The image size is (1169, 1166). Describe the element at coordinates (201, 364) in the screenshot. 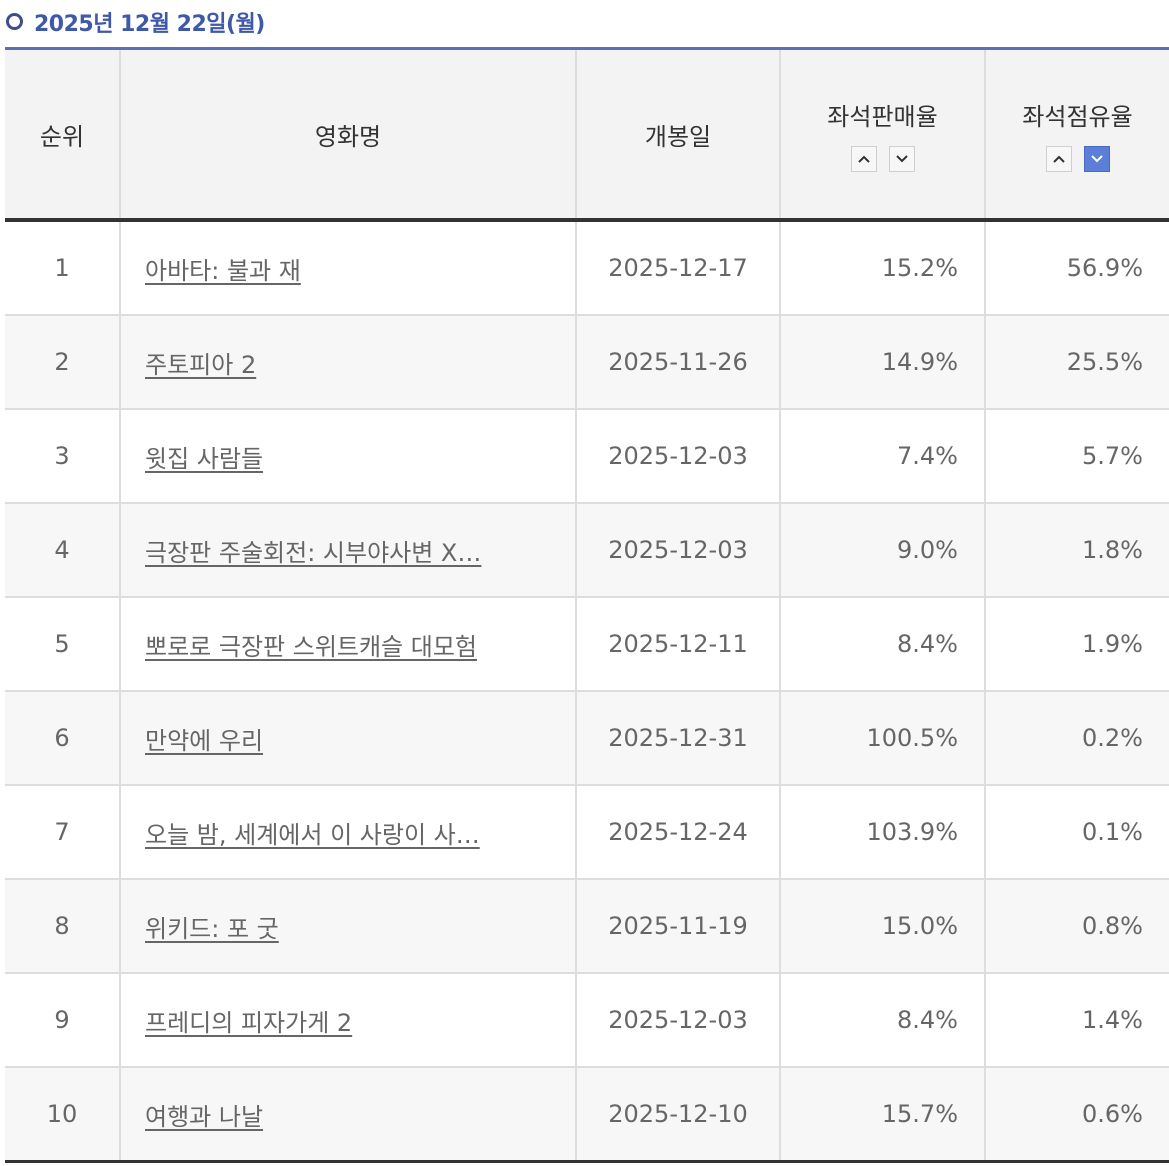

I see `movie-title-link: 주토피아 2` at that location.